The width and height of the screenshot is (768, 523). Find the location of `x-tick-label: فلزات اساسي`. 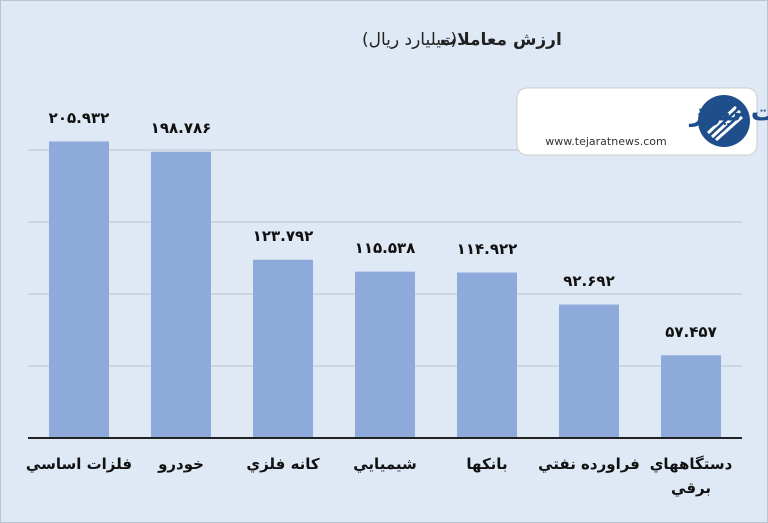

x-tick-label: فلزات اساسي is located at coordinates (79, 464).